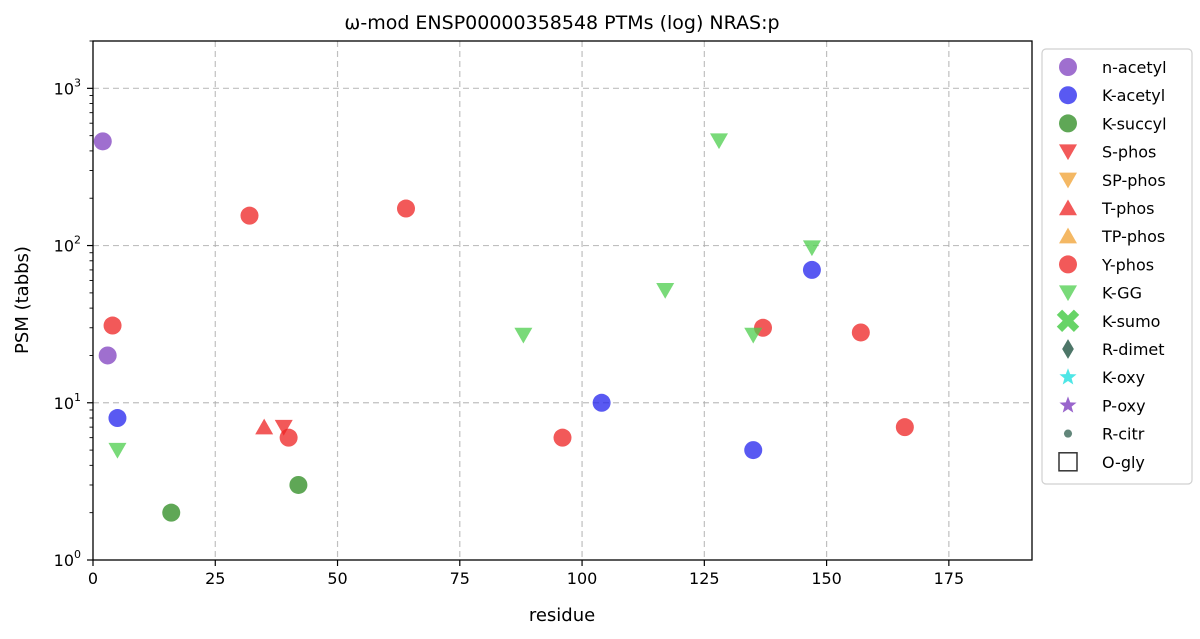 The image size is (1200, 639). What do you see at coordinates (1124, 405) in the screenshot?
I see `legend-label: P-oxy` at bounding box center [1124, 405].